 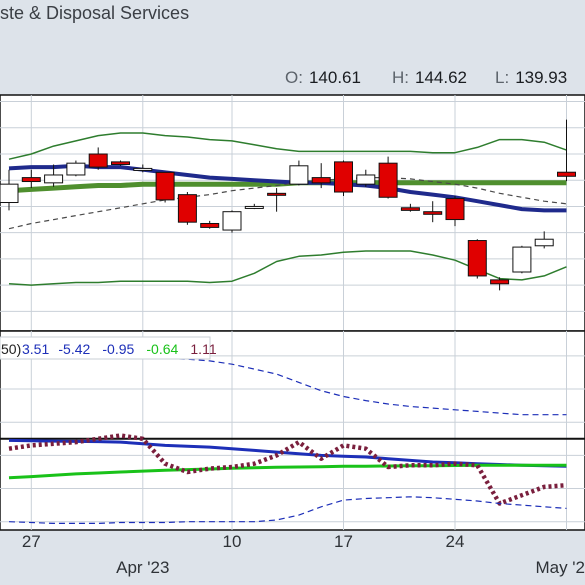 I want to click on low-value: 139.93, so click(x=541, y=77).